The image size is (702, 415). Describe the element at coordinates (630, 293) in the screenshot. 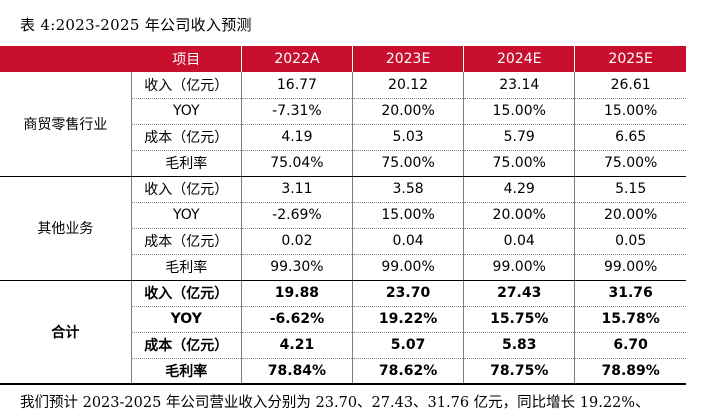

I see `table-cell: 31.76` at that location.